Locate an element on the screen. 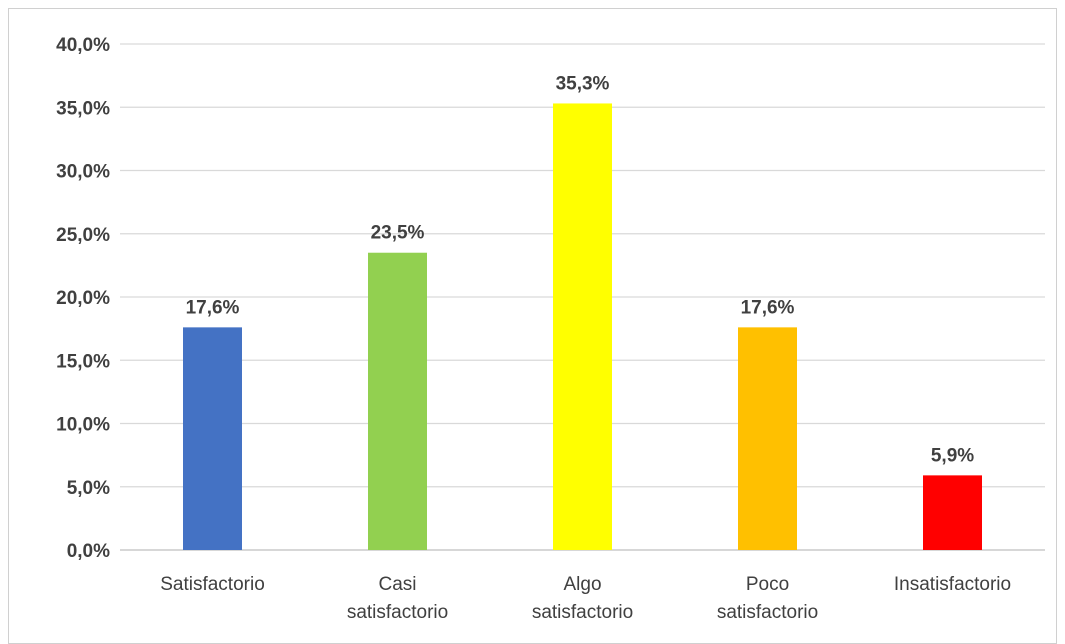  x-tick-label-line: Satisfactorio is located at coordinates (212, 584).